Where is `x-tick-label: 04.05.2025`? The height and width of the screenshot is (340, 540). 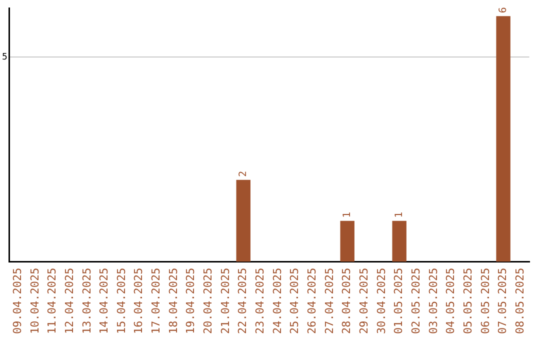 x-tick-label: 04.05.2025 is located at coordinates (451, 301).